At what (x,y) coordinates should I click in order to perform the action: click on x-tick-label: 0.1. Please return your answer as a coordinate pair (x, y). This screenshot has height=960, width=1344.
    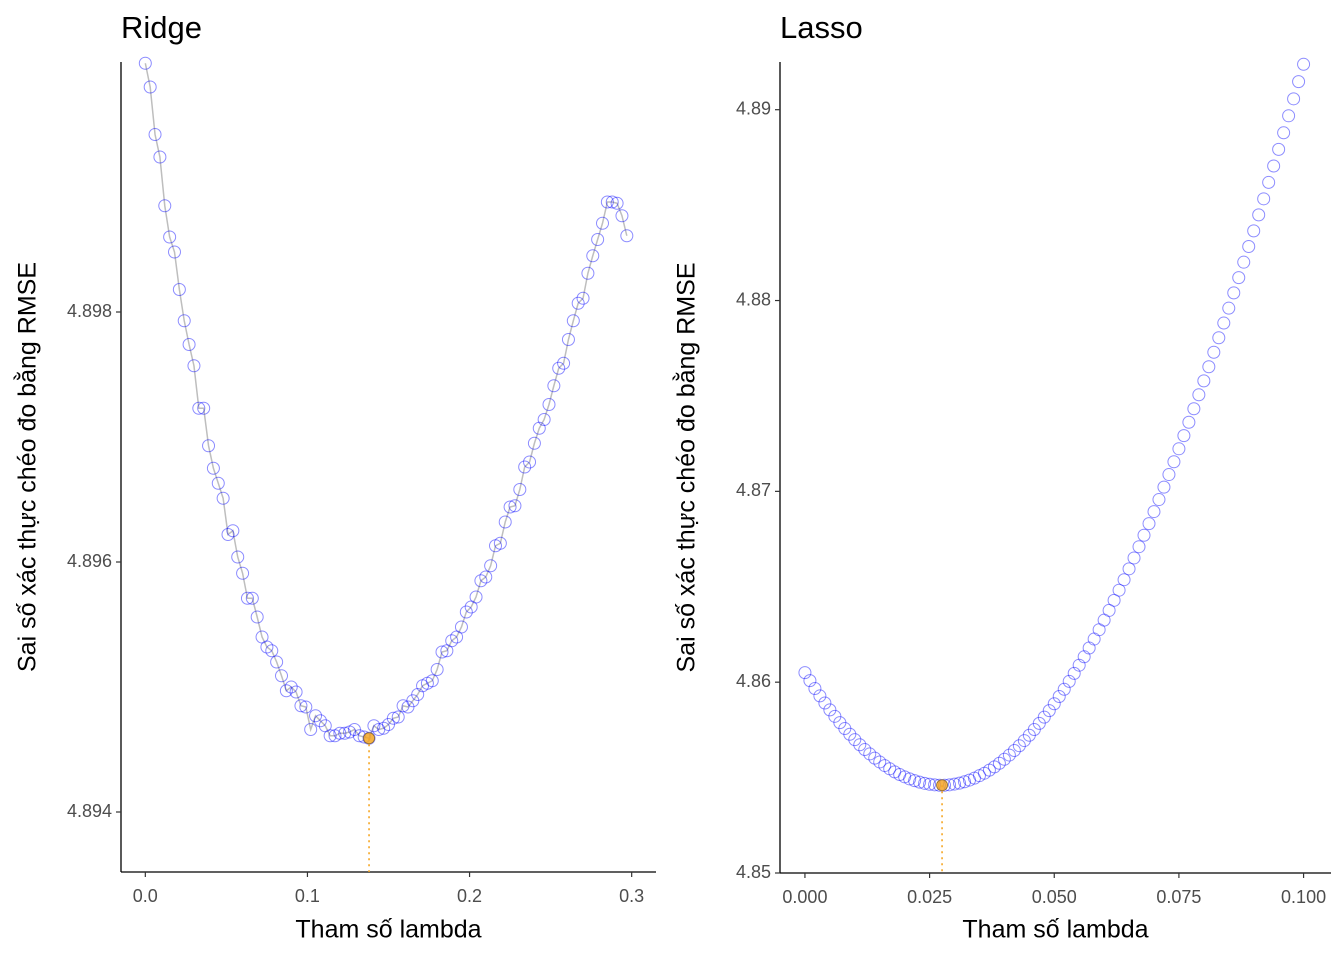
    Looking at the image, I should click on (307, 896).